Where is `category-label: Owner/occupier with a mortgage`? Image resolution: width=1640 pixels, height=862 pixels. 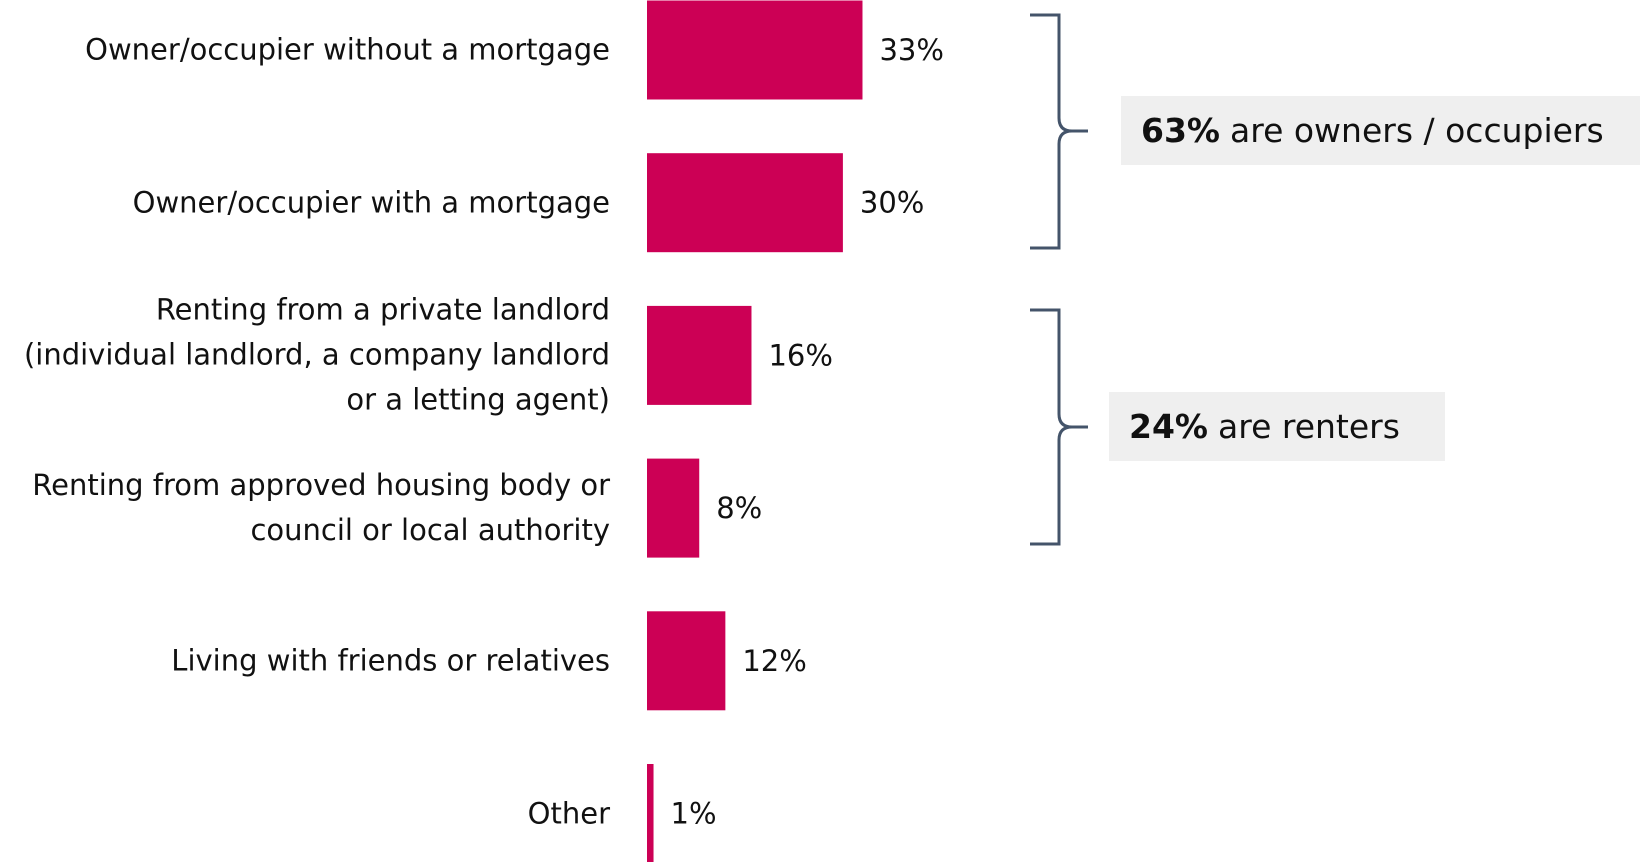 category-label: Owner/occupier with a mortgage is located at coordinates (371, 202).